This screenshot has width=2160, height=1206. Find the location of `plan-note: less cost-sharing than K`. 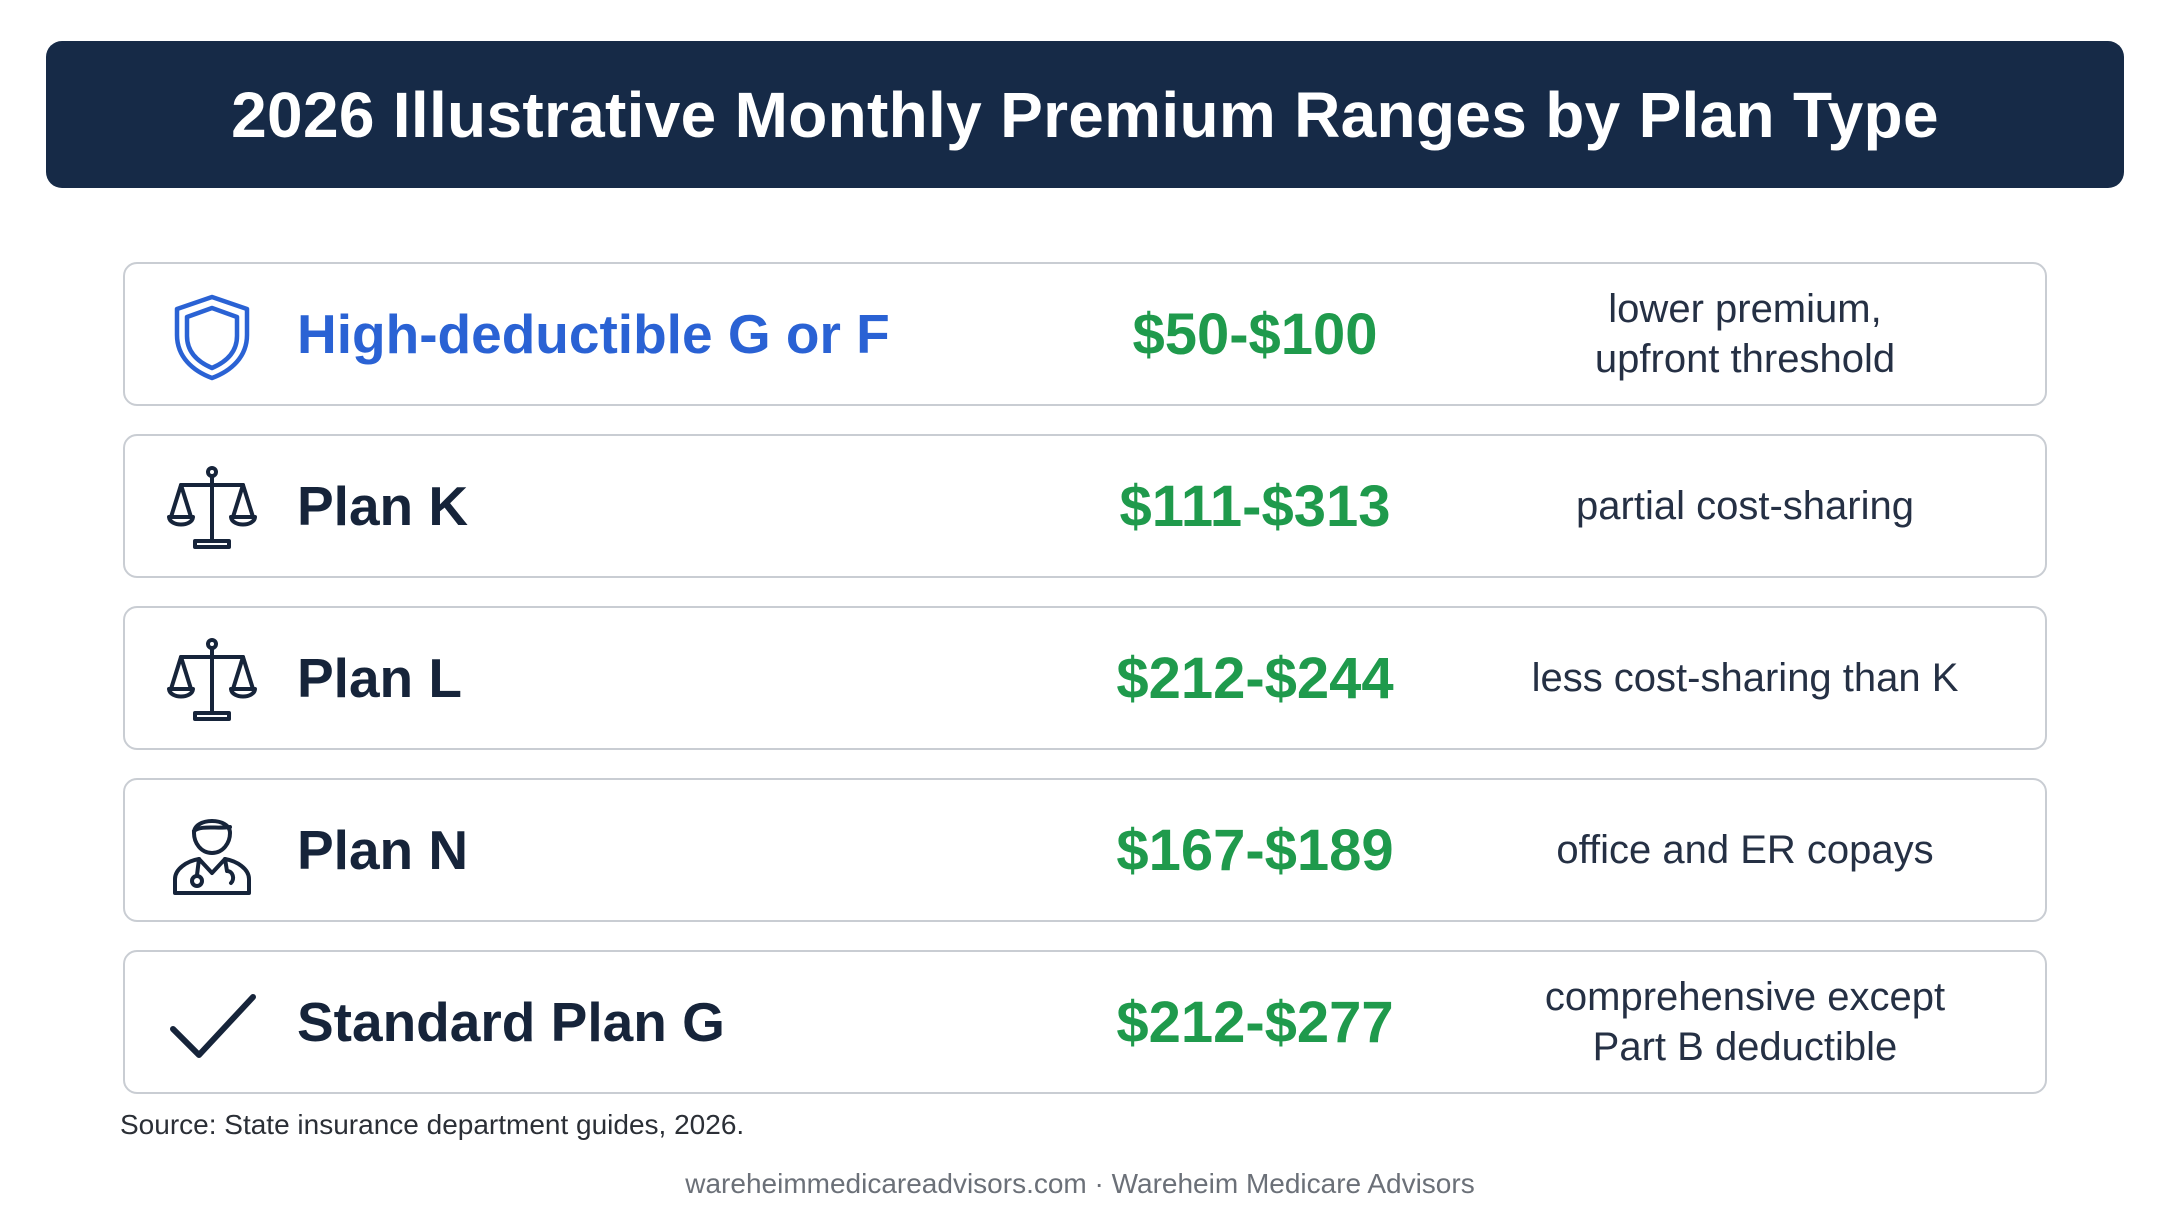

plan-note: less cost-sharing than K is located at coordinates (1745, 678).